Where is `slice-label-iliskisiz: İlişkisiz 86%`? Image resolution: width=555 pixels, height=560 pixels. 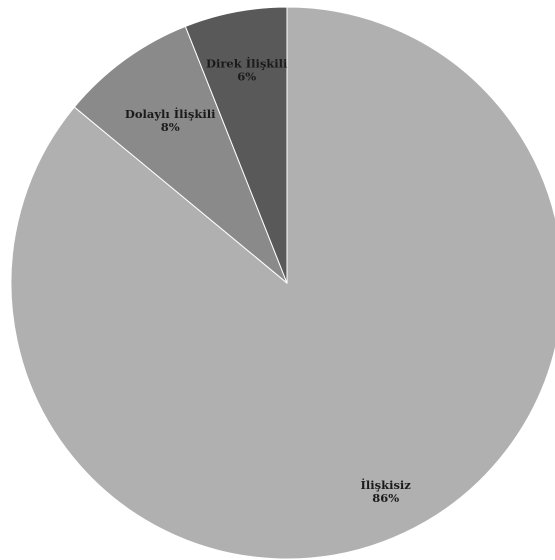
slice-label-iliskisiz: İlişkisiz 86% is located at coordinates (386, 491).